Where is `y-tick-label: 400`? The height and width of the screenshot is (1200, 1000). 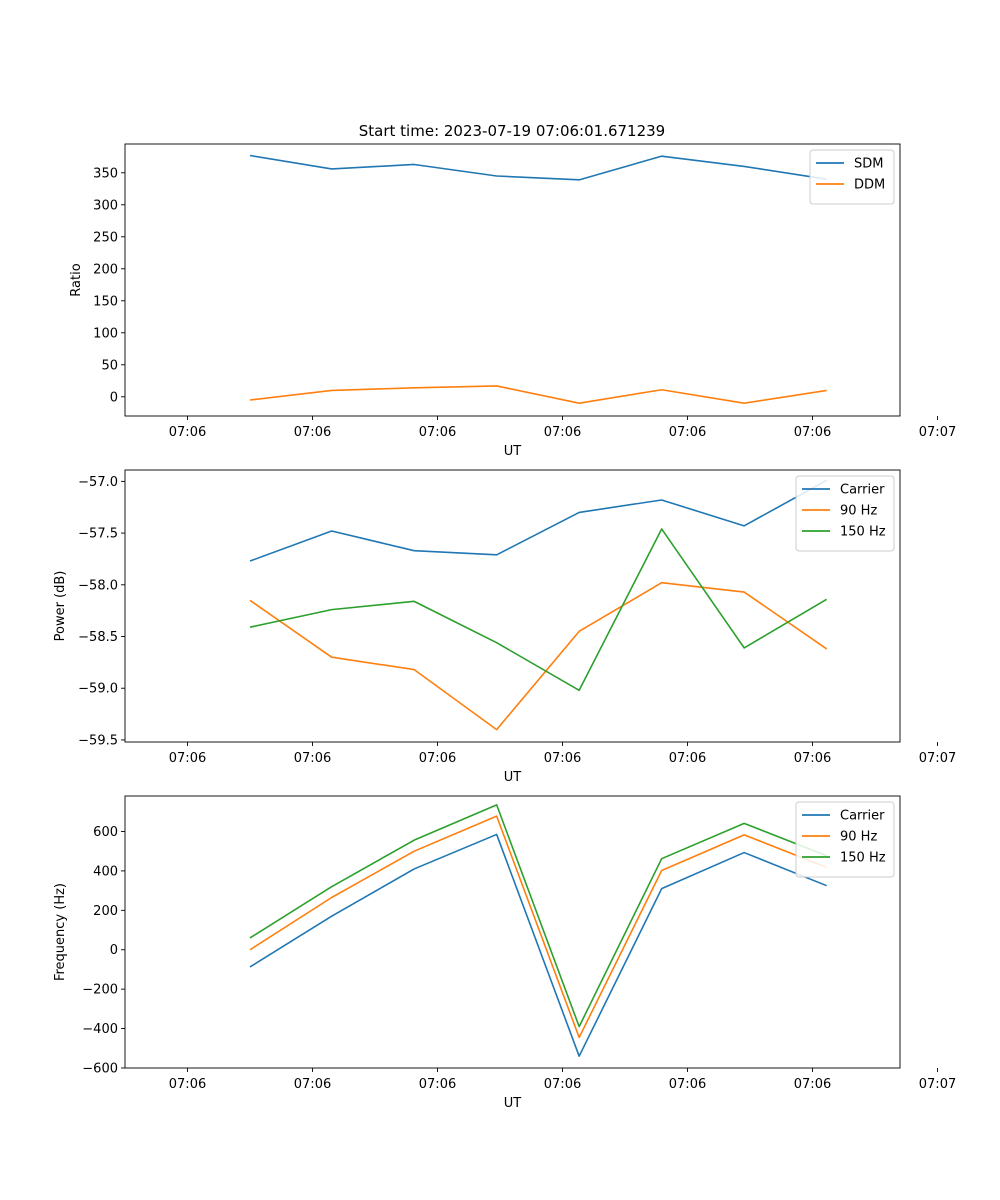
y-tick-label: 400 is located at coordinates (105, 871).